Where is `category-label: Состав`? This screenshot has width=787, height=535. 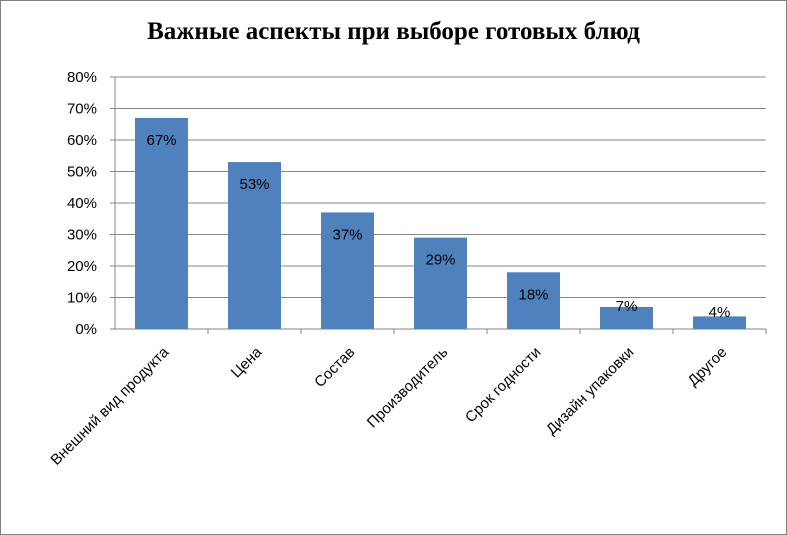
category-label: Состав is located at coordinates (334, 367).